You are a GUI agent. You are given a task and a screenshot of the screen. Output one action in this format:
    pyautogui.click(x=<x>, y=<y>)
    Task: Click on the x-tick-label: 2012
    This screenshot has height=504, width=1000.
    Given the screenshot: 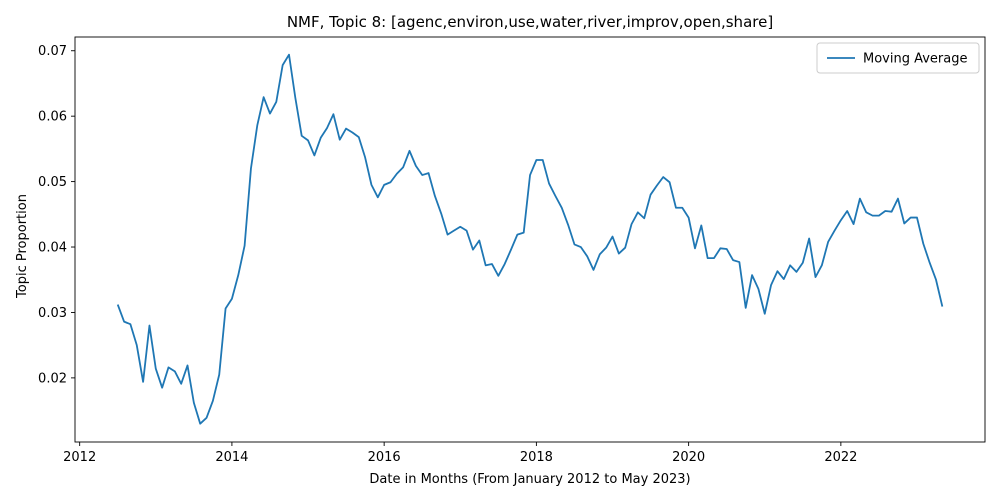 What is the action you would take?
    pyautogui.click(x=79, y=457)
    